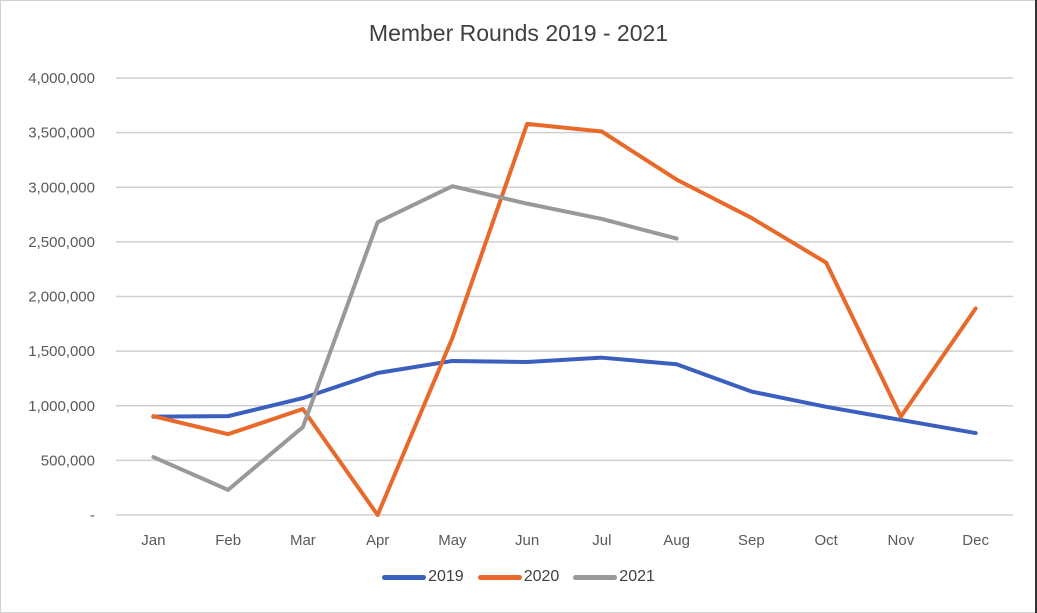  Describe the element at coordinates (452, 540) in the screenshot. I see `x-tick-label: May` at that location.